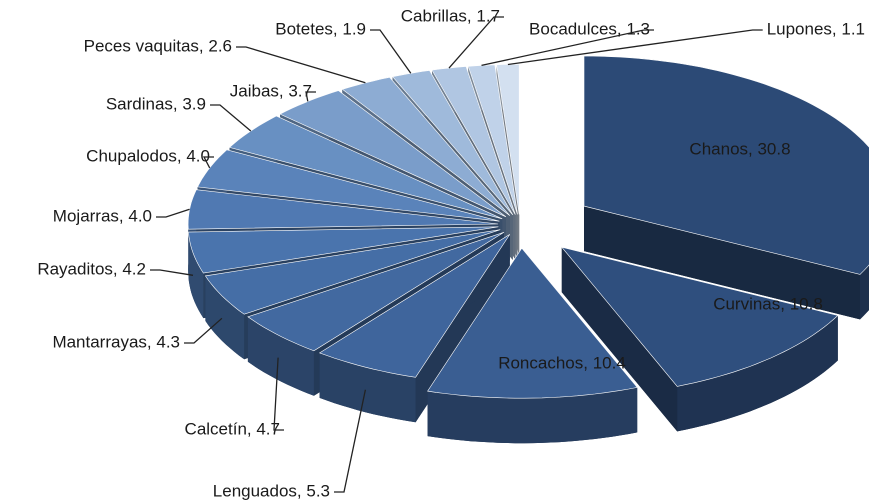  What do you see at coordinates (158, 45) in the screenshot?
I see `data-label: Peces vaquitas, 2.6` at bounding box center [158, 45].